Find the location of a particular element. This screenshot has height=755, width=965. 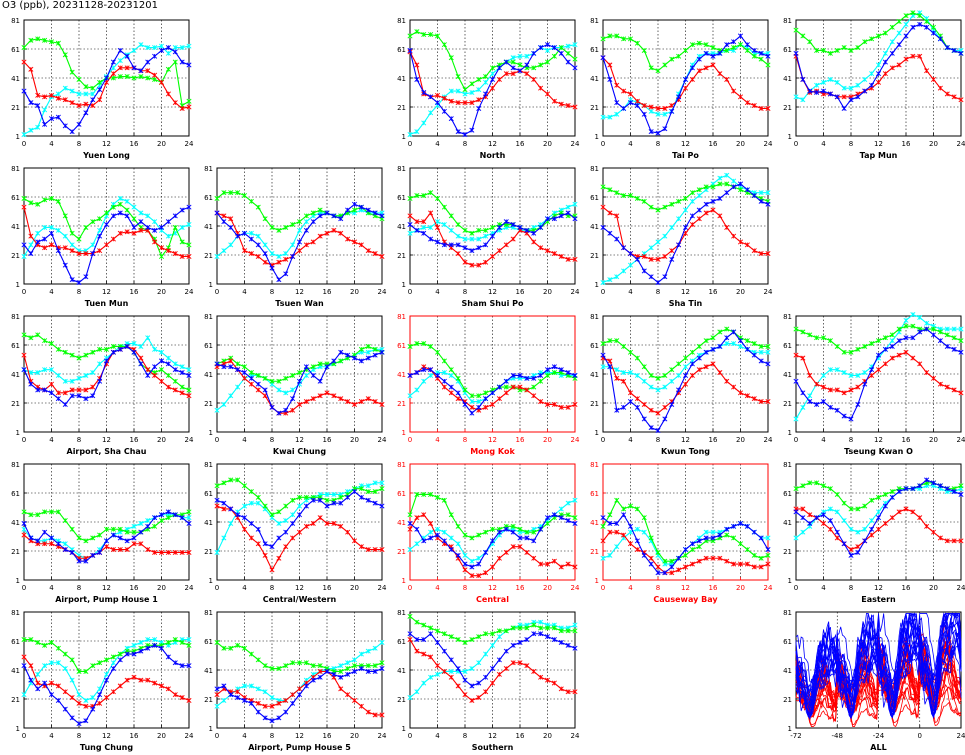

x-tick-label: 0 is located at coordinates (603, 144).